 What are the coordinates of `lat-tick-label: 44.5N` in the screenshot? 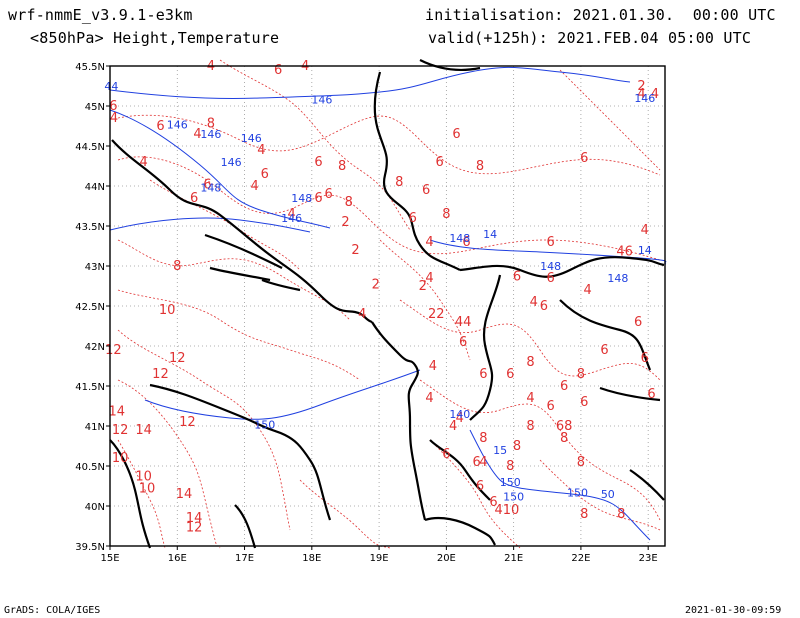 It's located at (90, 147).